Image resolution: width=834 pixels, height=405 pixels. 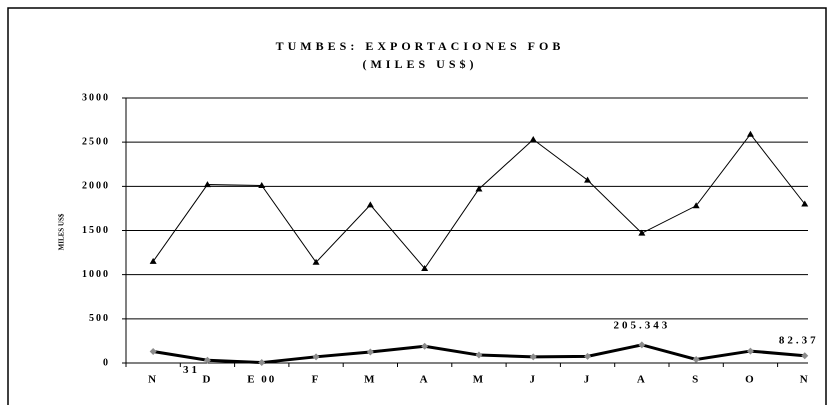 What do you see at coordinates (96, 141) in the screenshot?
I see `y-tick-label: 2500` at bounding box center [96, 141].